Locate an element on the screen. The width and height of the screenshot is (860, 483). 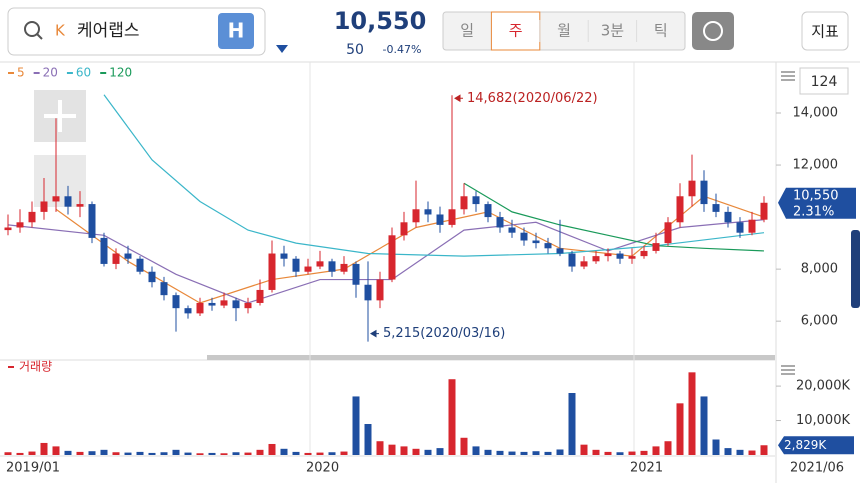
volume-tag is located at coordinates (816, 445).